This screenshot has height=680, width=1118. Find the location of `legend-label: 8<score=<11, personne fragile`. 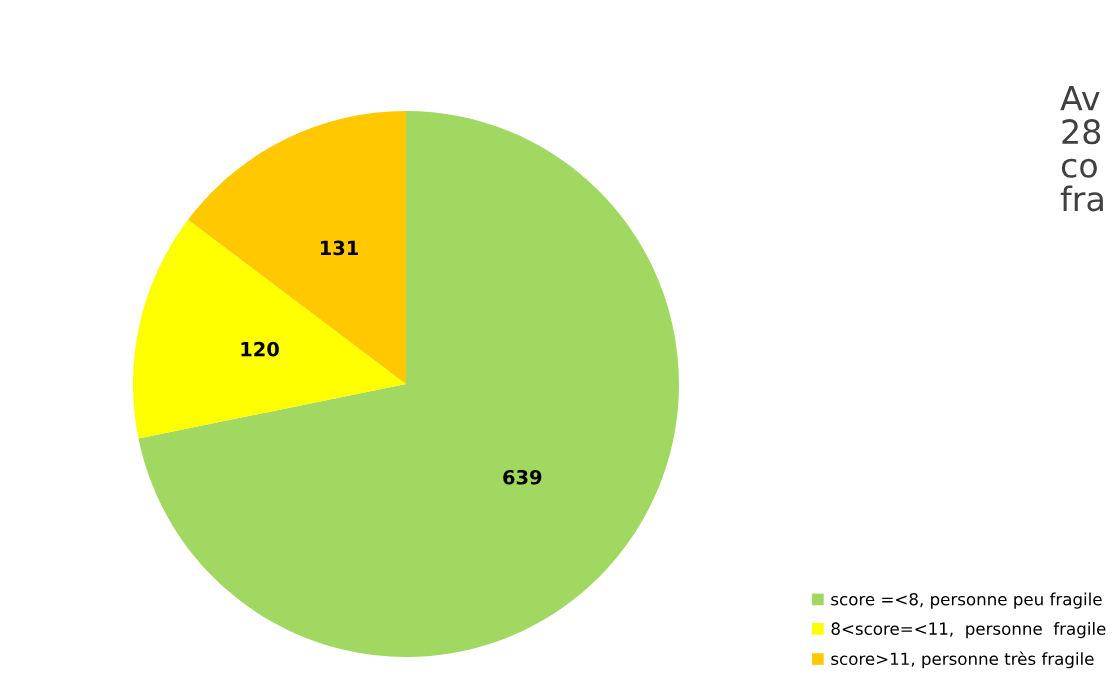

legend-label: 8<score=<11, personne fragile is located at coordinates (968, 630).